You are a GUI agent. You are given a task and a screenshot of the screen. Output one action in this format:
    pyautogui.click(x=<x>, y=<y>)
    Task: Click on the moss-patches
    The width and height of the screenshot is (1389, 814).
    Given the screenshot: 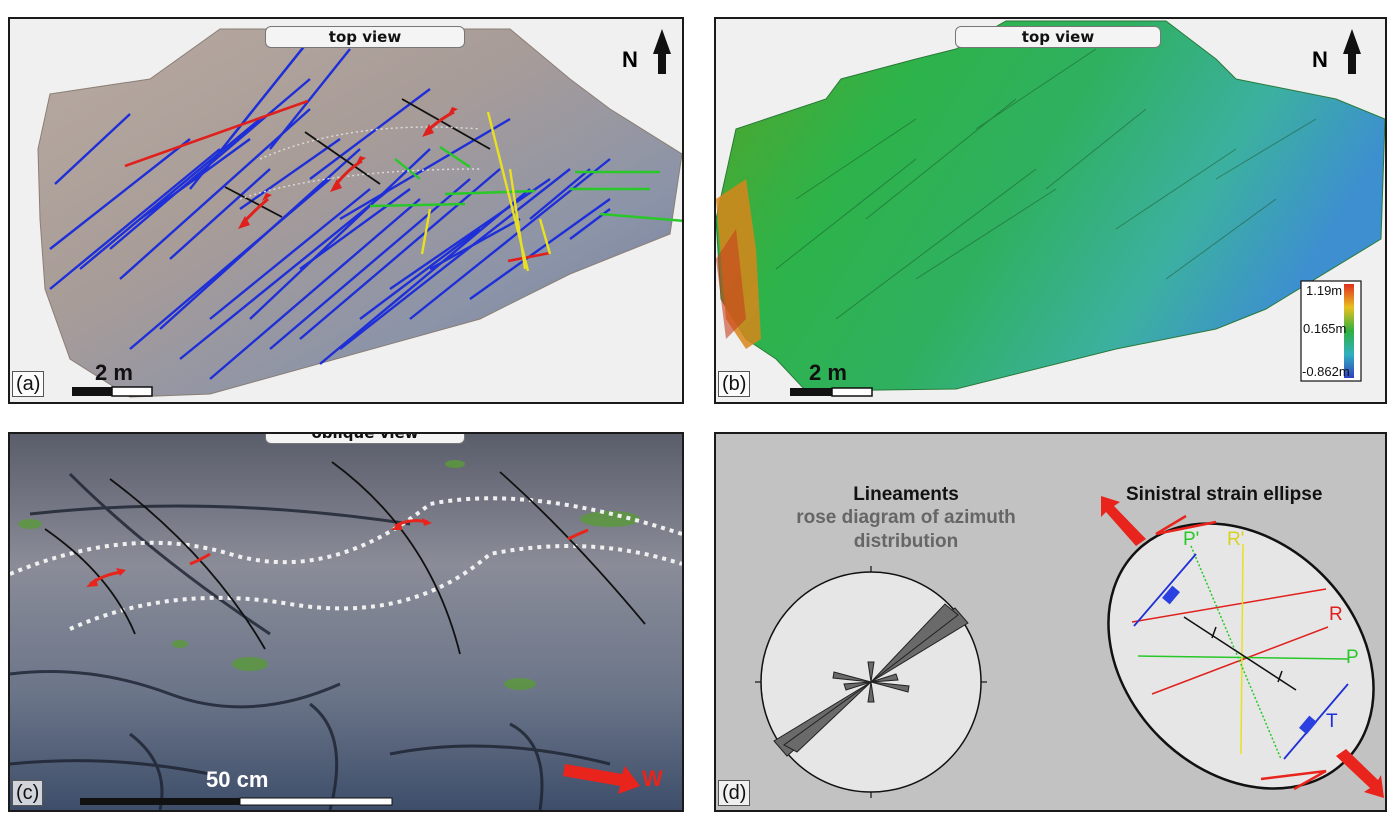 What is the action you would take?
    pyautogui.click(x=329, y=575)
    